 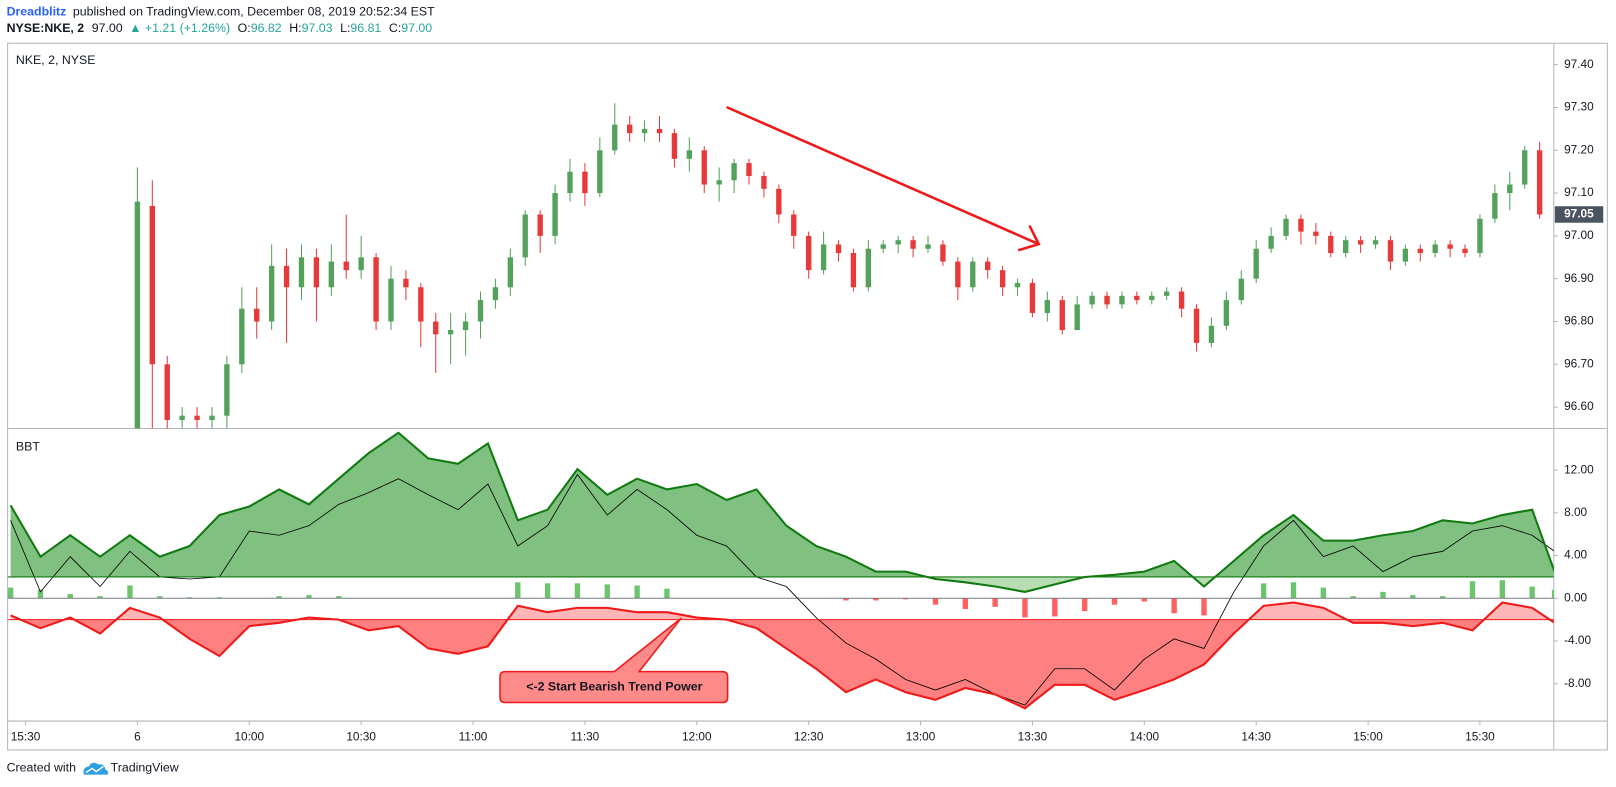 I want to click on high-value: 97.03, so click(x=317, y=28).